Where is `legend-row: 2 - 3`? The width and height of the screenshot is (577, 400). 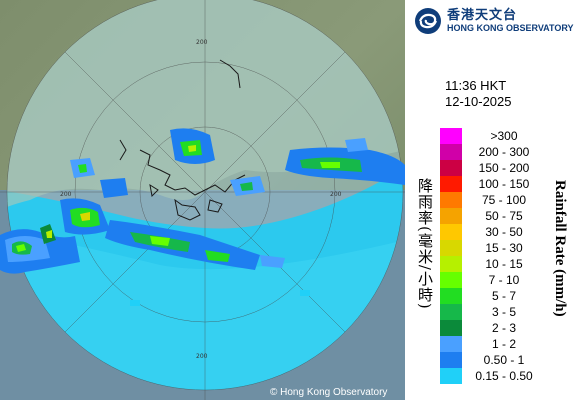
legend-row: 2 - 3 is located at coordinates (508, 328).